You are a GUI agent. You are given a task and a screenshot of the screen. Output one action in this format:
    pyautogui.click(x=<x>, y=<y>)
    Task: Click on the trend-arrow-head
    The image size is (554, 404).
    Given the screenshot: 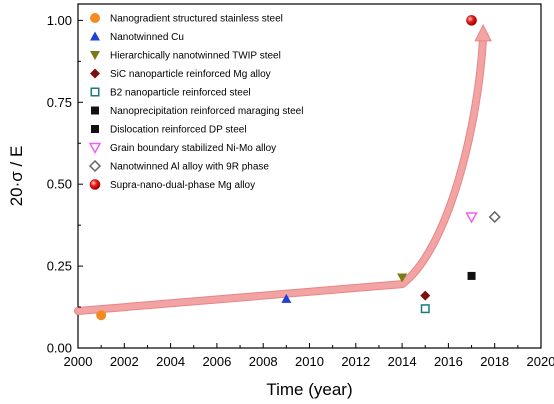 What is the action you would take?
    pyautogui.click(x=483, y=32)
    